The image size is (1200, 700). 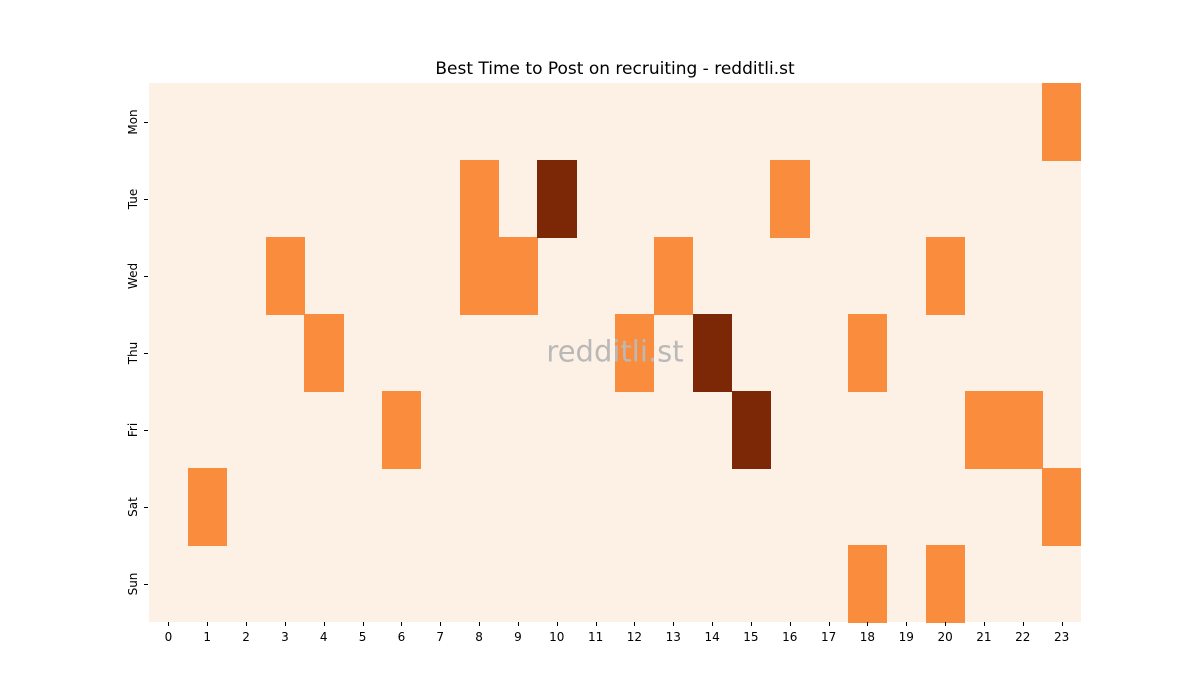 What do you see at coordinates (207, 637) in the screenshot?
I see `x-tick-label-1: 1` at bounding box center [207, 637].